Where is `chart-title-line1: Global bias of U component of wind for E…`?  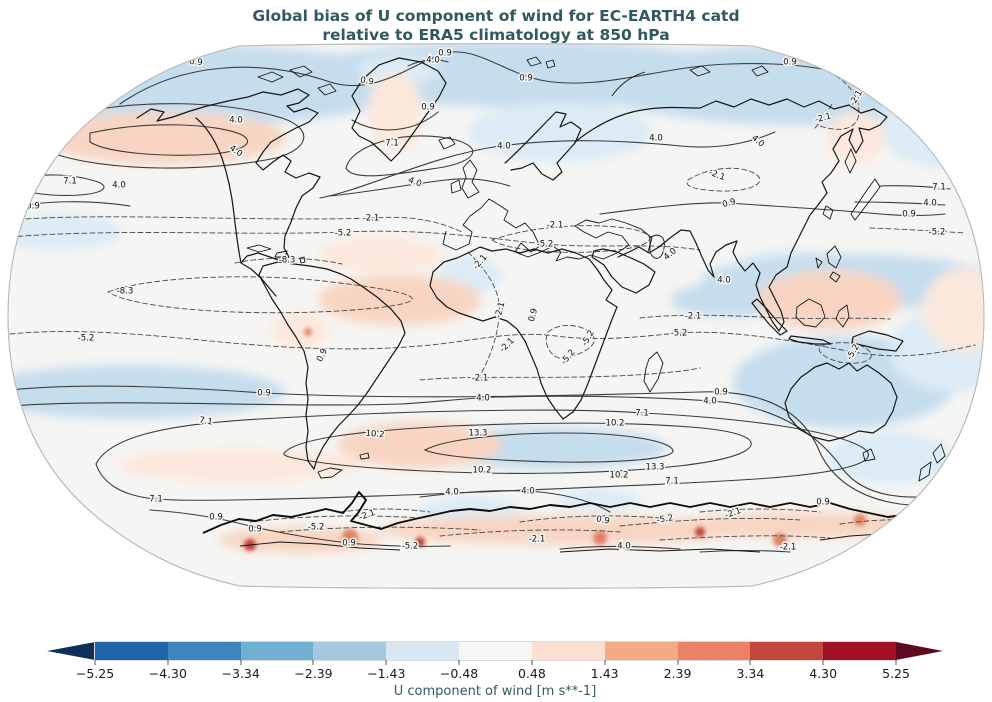 chart-title-line1: Global bias of U component of wind for E… is located at coordinates (496, 16).